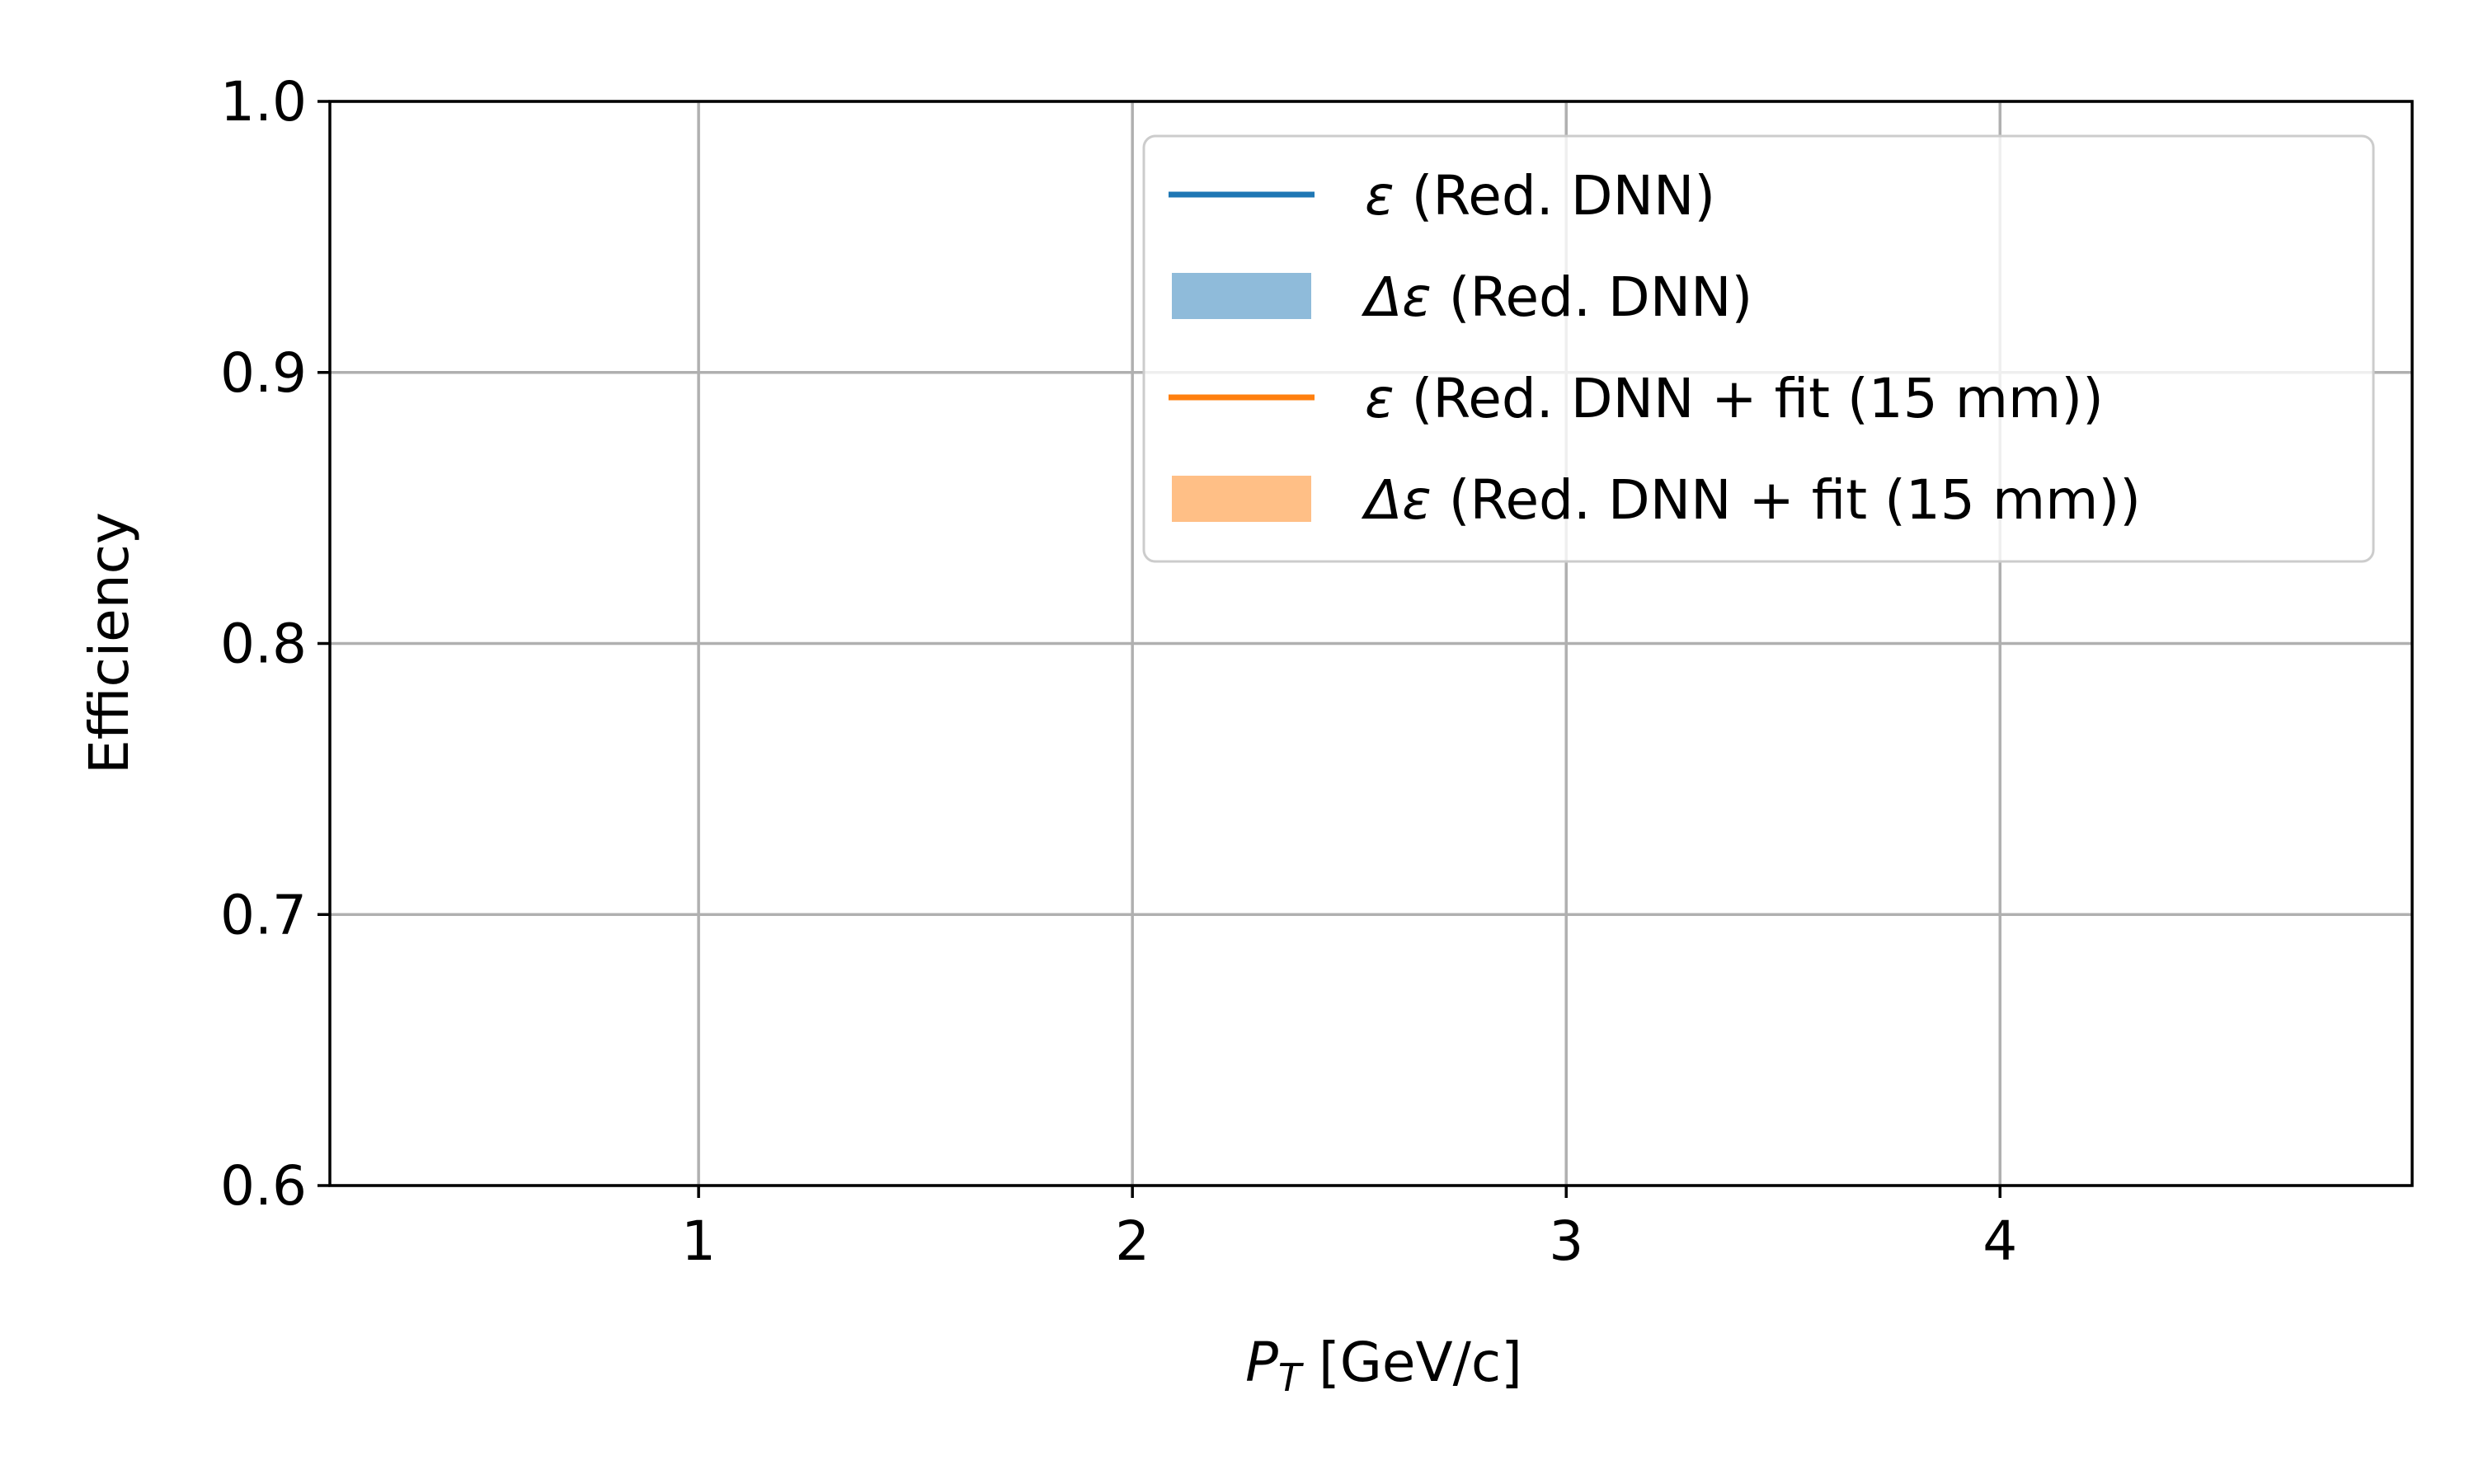 The height and width of the screenshot is (1484, 2474). I want to click on y-tick-label-4: 1.0, so click(263, 102).